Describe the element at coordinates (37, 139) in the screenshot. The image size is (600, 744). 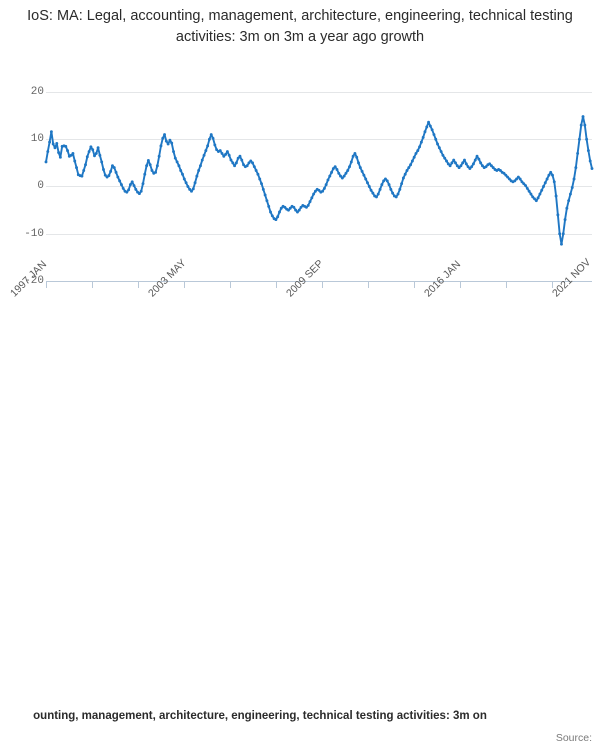
I see `y-tick-label-10: 10` at that location.